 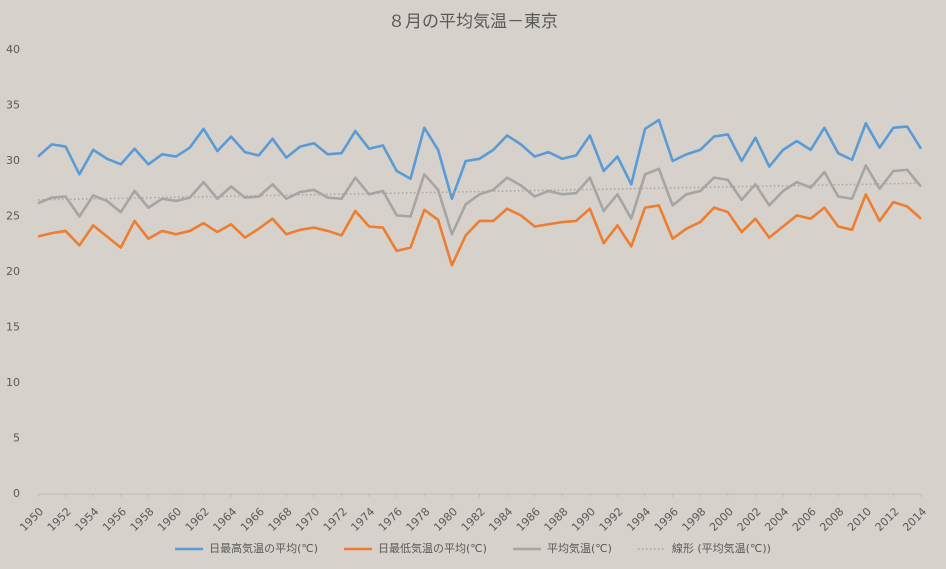 What do you see at coordinates (13, 271) in the screenshot?
I see `y-tick-label: 20` at bounding box center [13, 271].